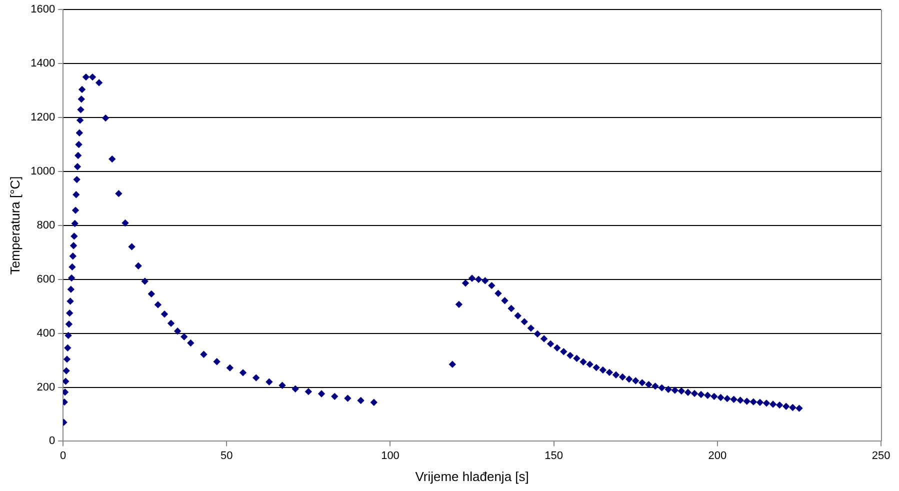  Describe the element at coordinates (46, 225) in the screenshot. I see `y-tick-label: 800` at that location.